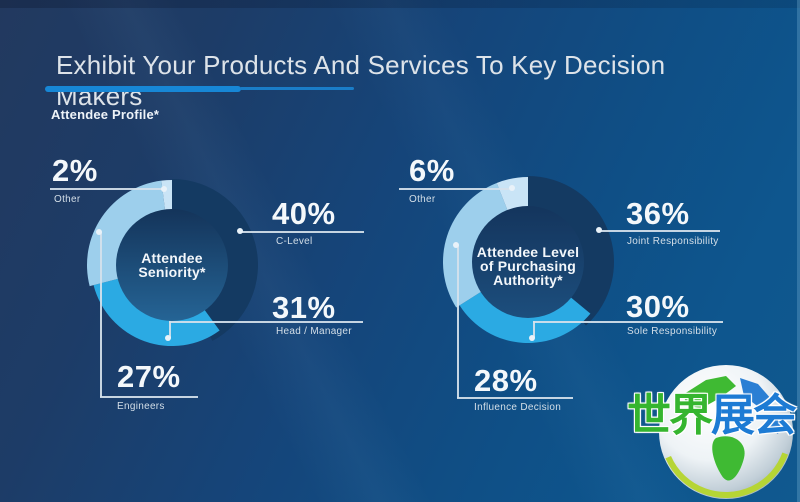 This screenshot has width=800, height=502. Describe the element at coordinates (297, 88) in the screenshot. I see `title-underline-thin` at that location.